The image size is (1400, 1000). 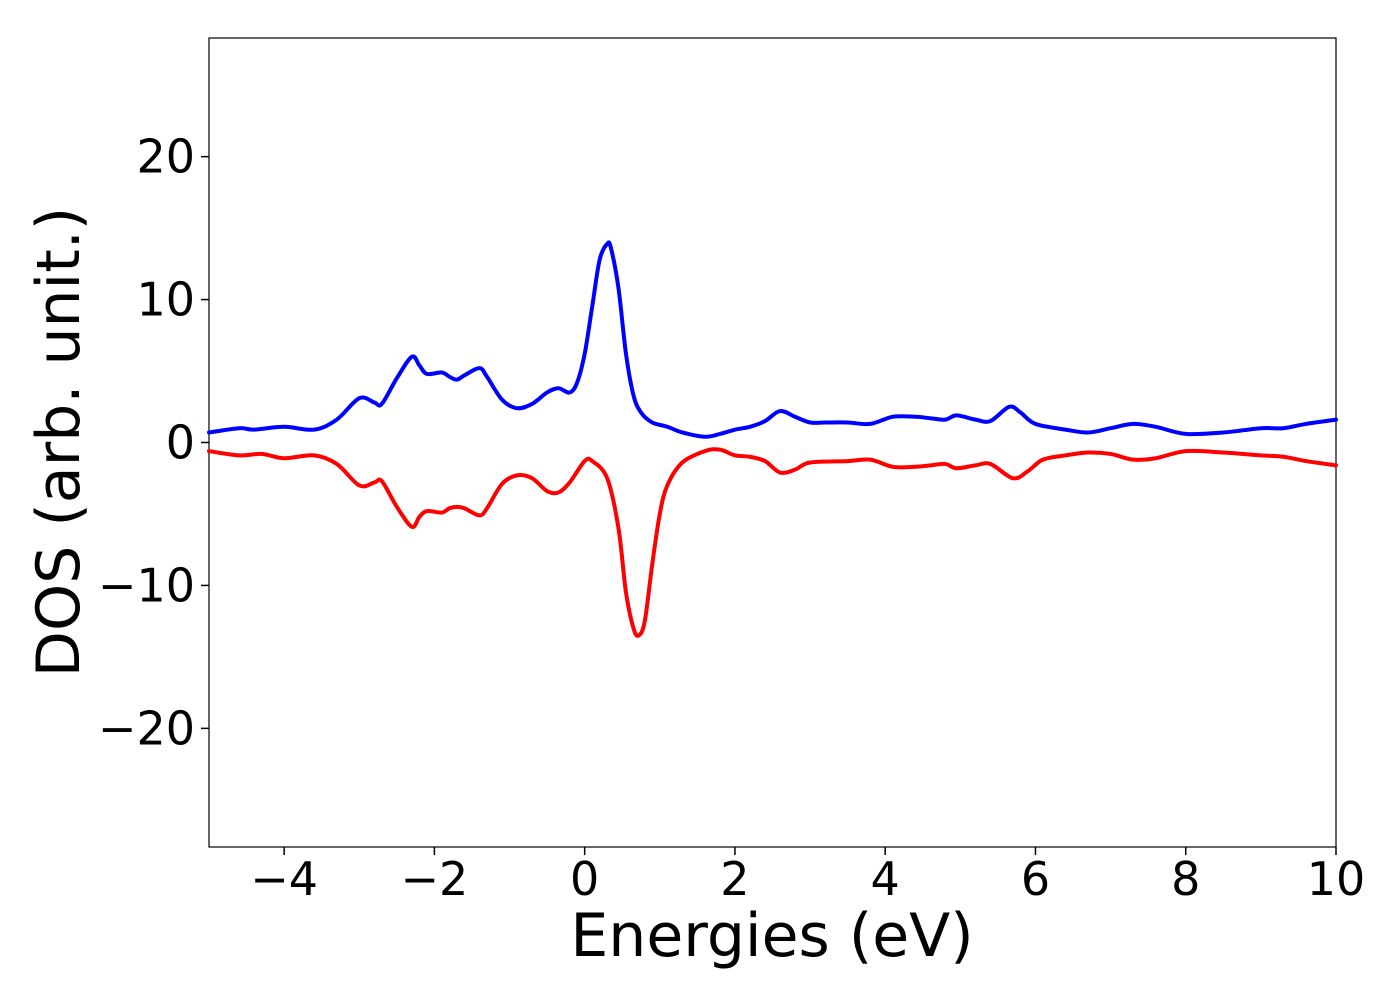 I want to click on x-tick-label: 10, so click(x=1336, y=879).